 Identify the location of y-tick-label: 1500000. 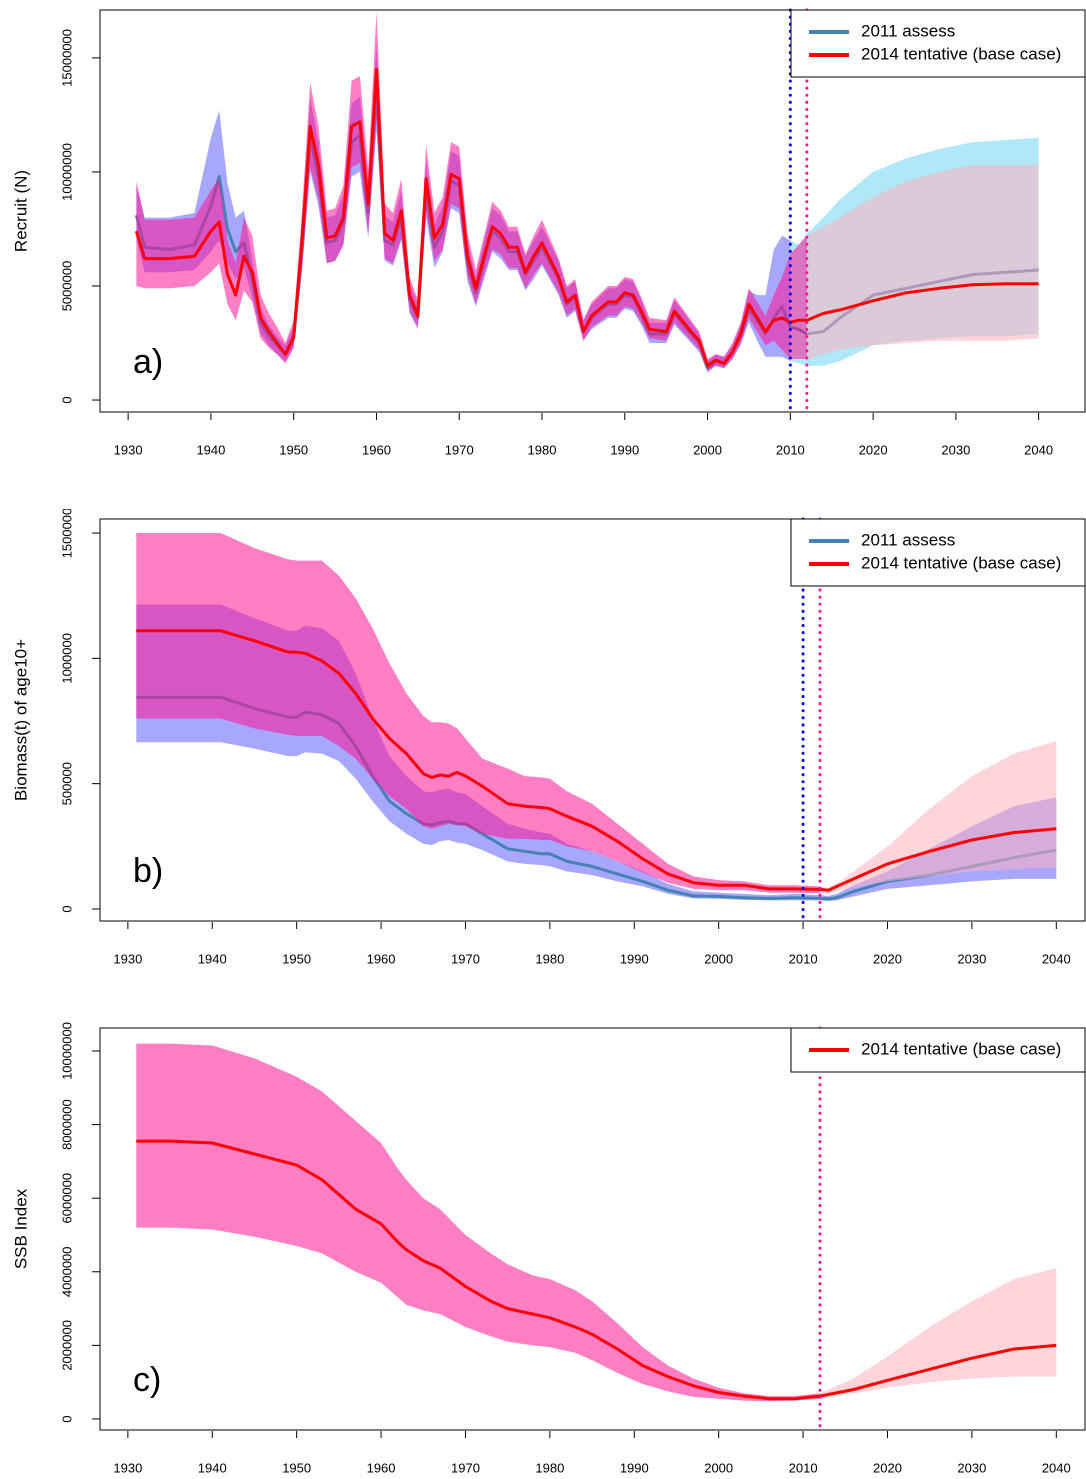
(66, 533).